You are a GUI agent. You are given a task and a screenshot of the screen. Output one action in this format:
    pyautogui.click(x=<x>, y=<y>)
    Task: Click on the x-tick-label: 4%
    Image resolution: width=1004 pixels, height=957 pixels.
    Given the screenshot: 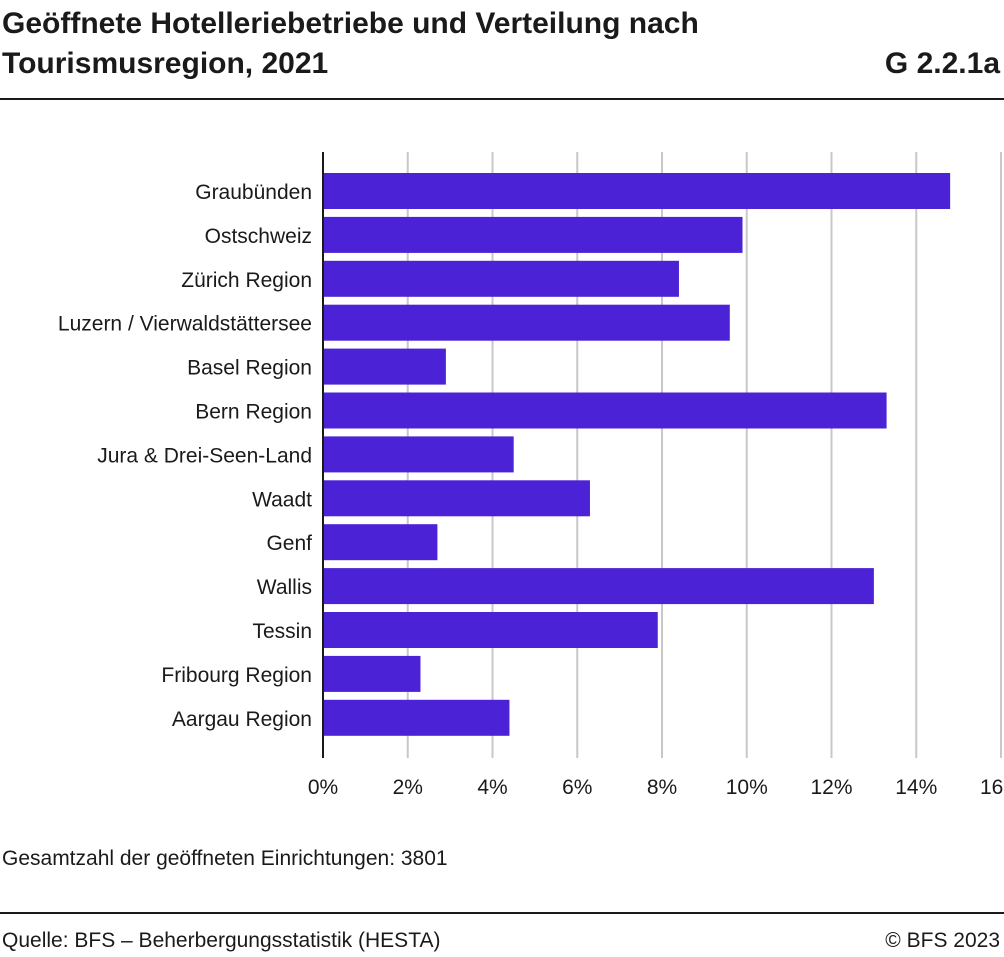 What is the action you would take?
    pyautogui.click(x=492, y=787)
    